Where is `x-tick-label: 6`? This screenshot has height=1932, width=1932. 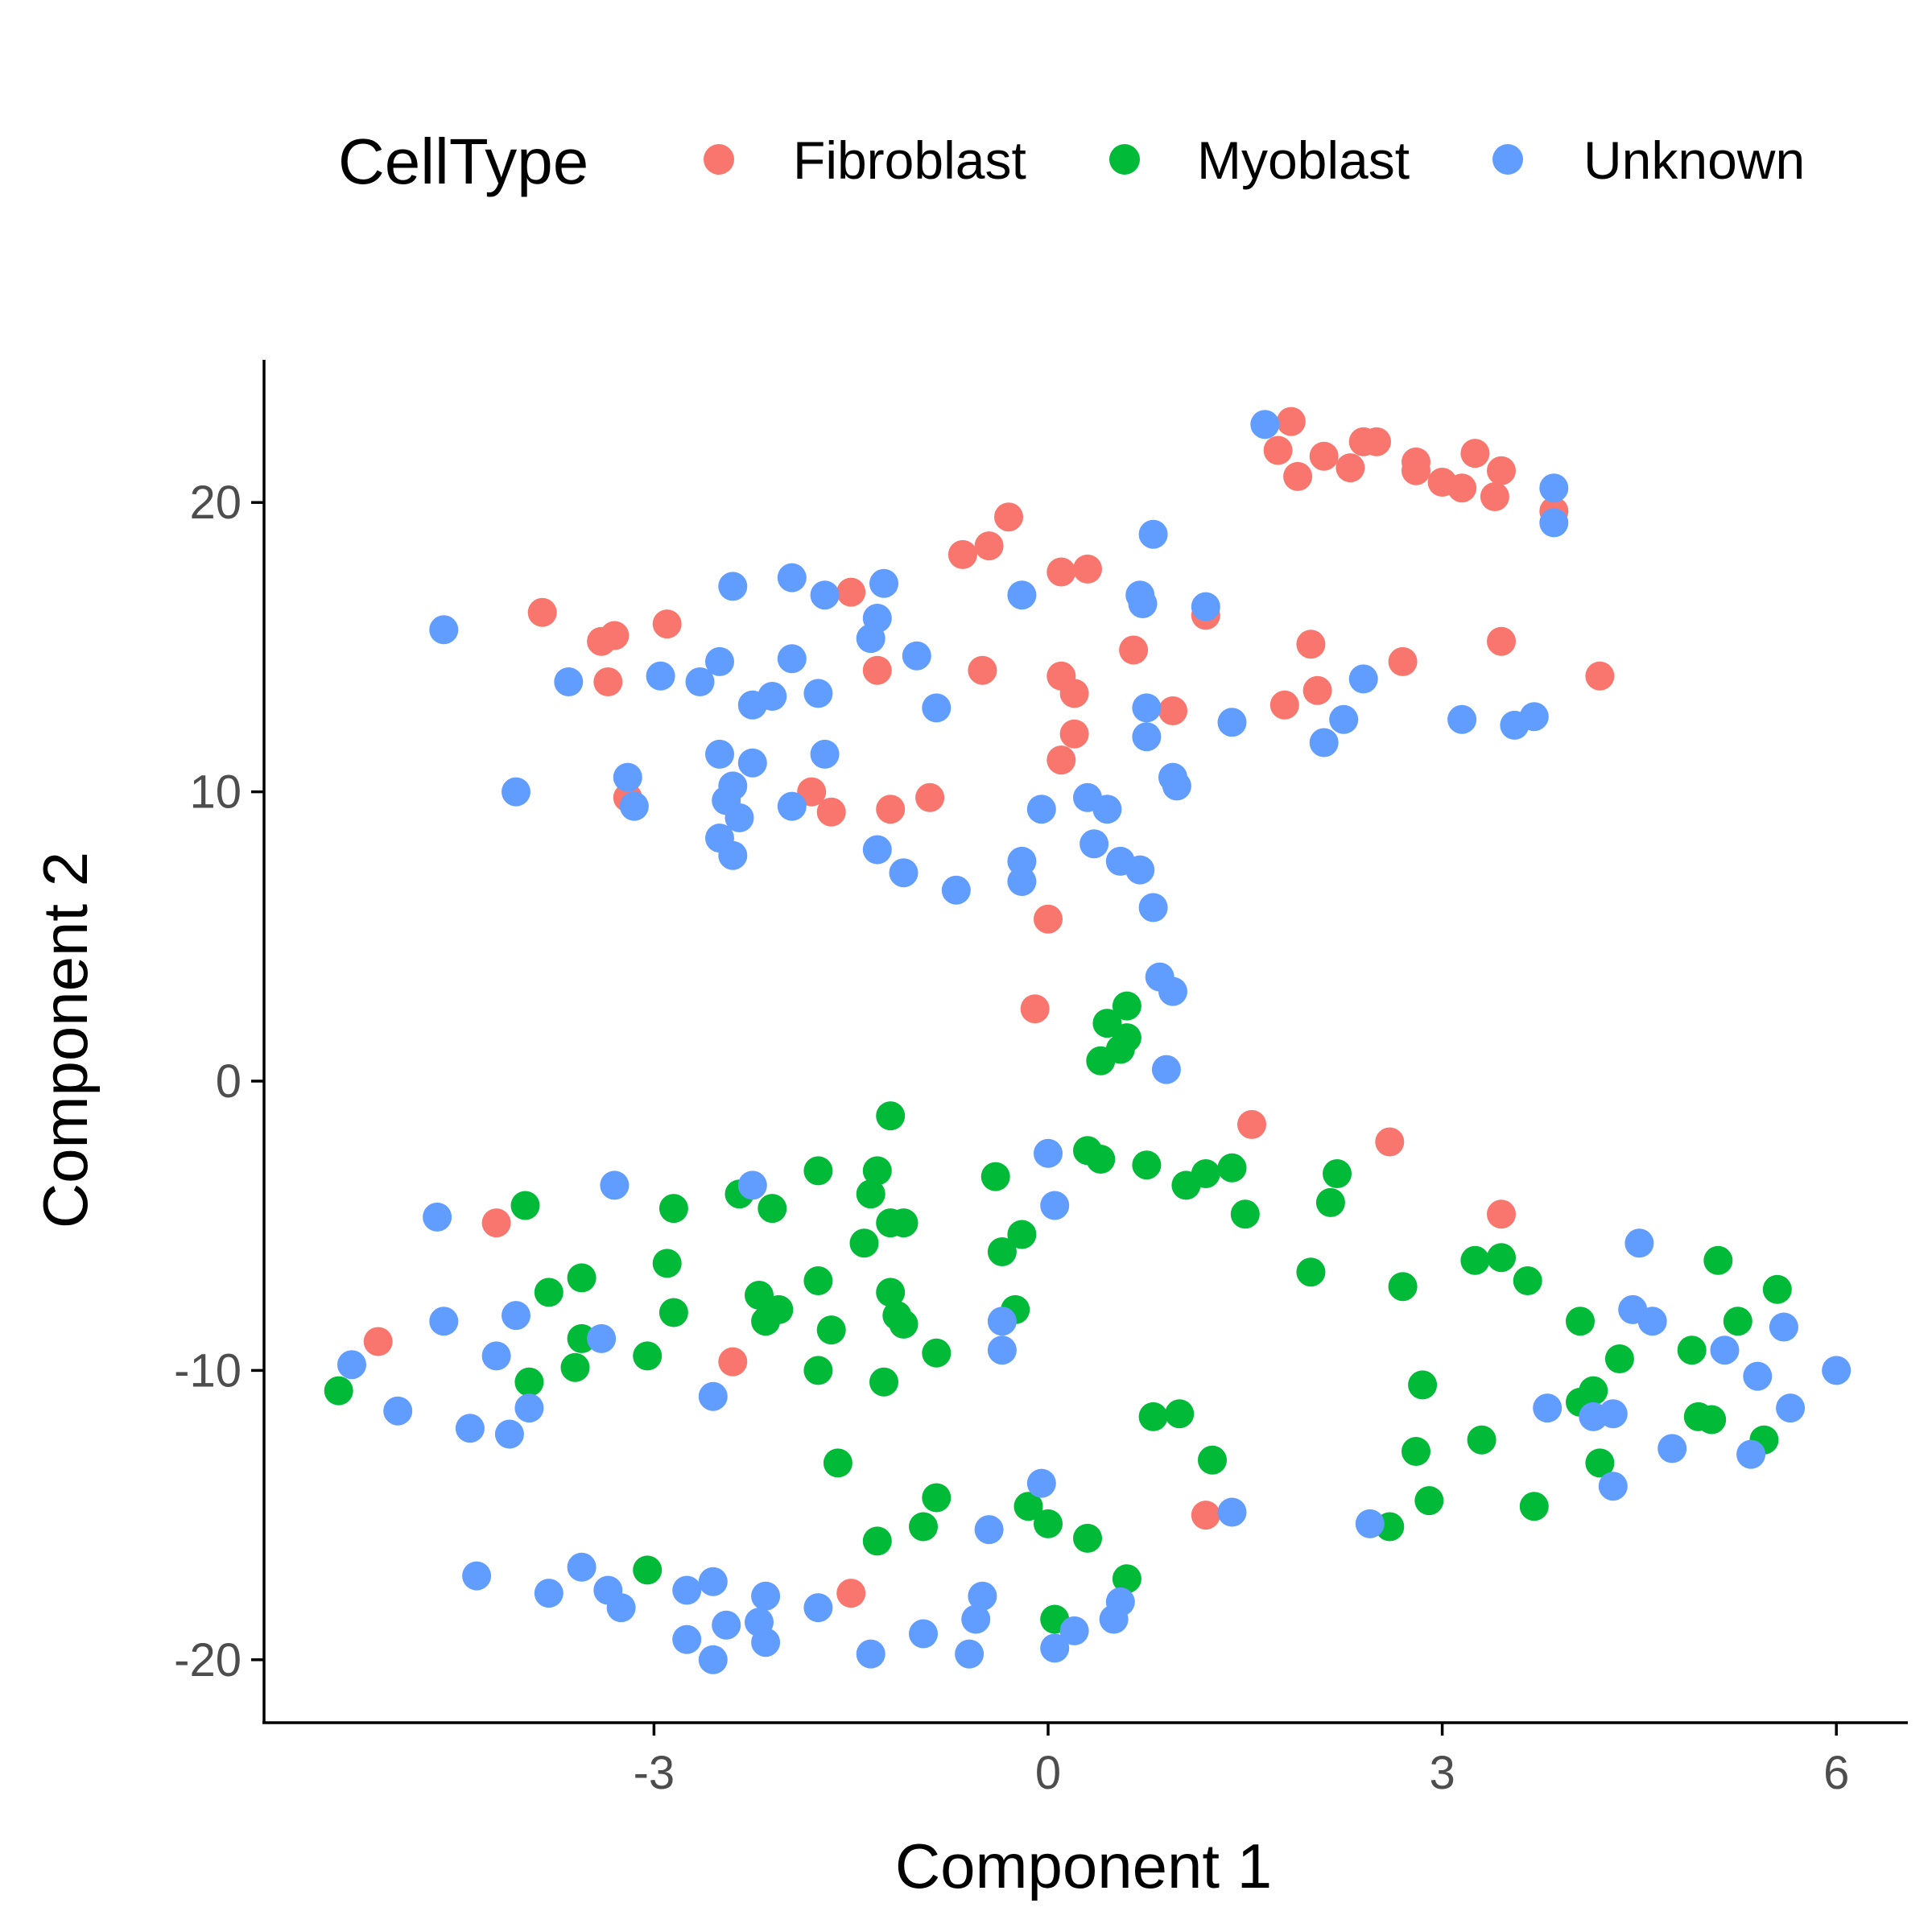
x-tick-label: 6 is located at coordinates (1836, 1773).